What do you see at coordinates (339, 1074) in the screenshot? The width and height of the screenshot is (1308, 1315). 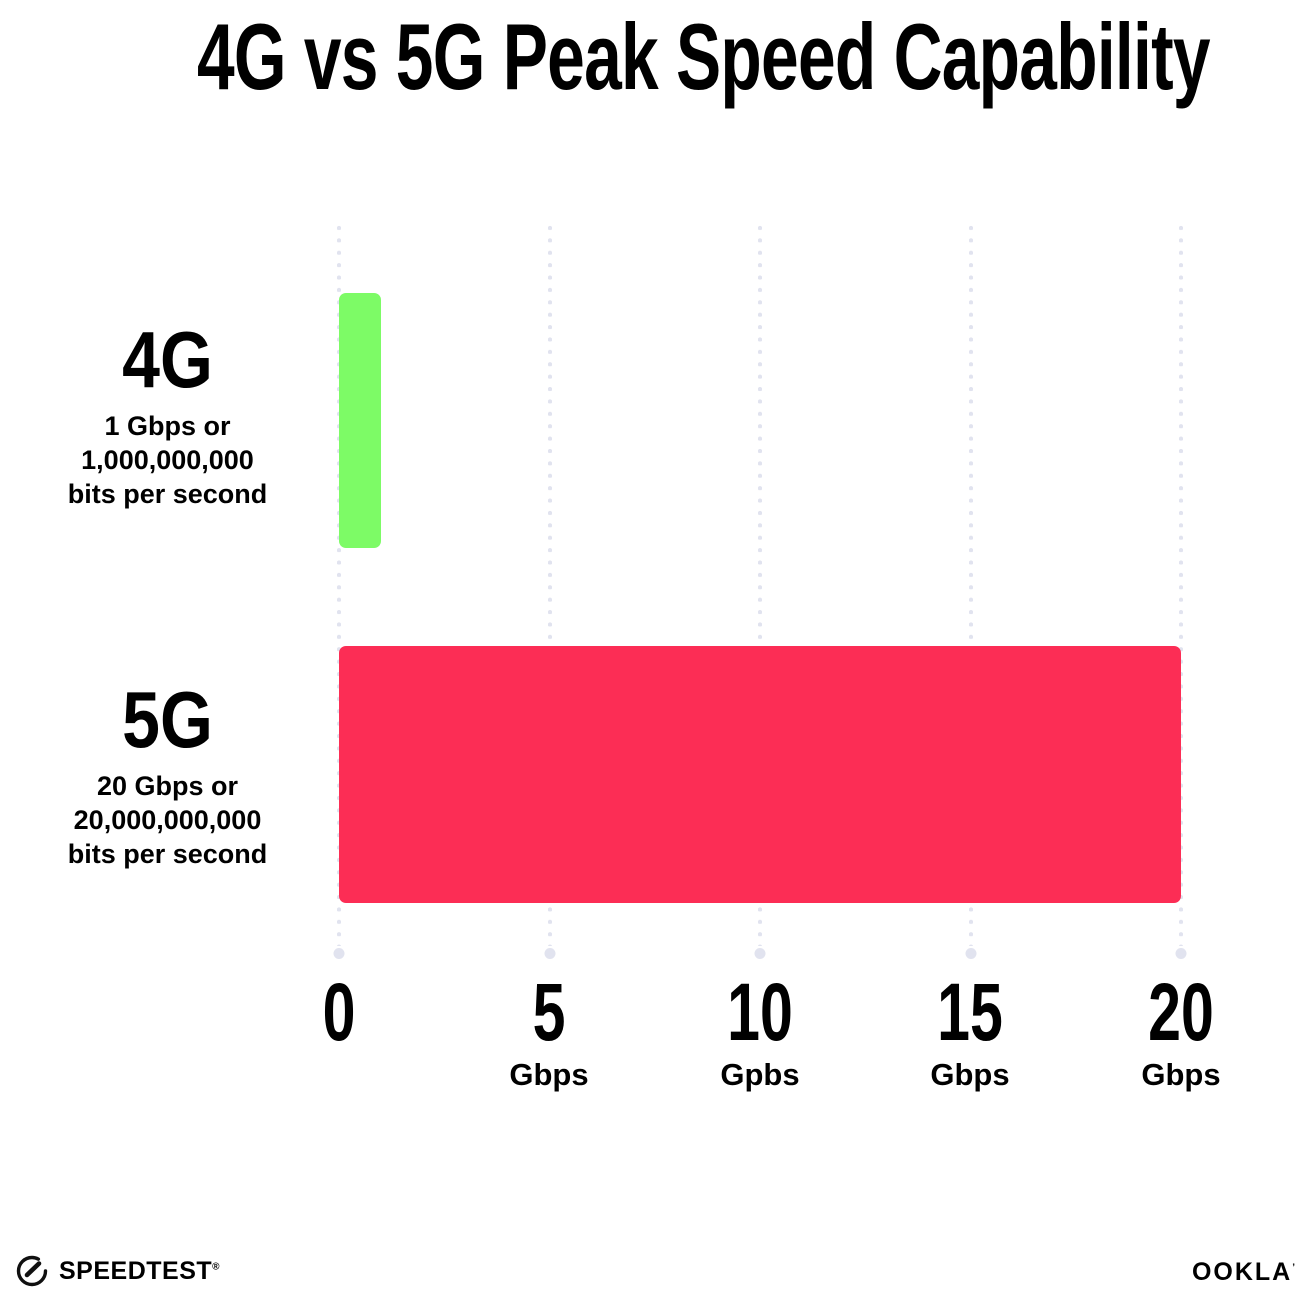 I see `x-tick-unit` at bounding box center [339, 1074].